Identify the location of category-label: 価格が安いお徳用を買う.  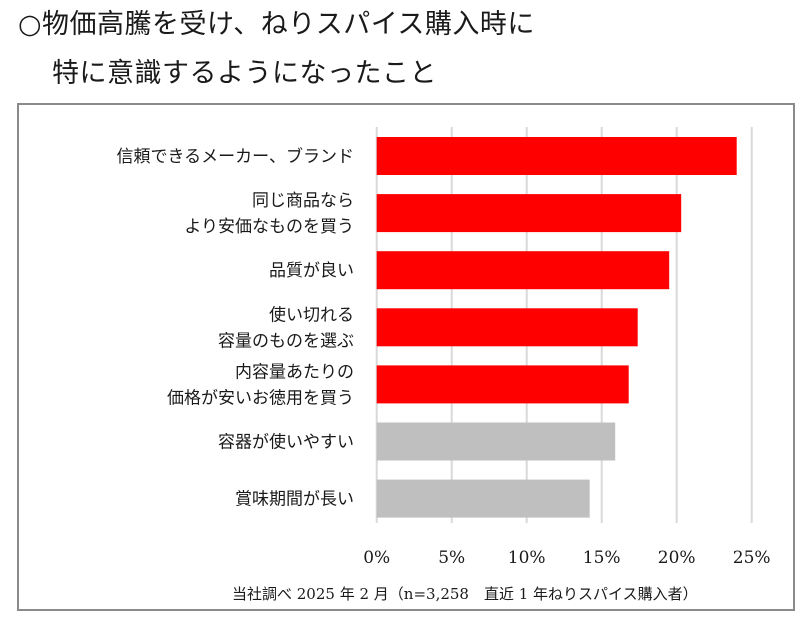
(260, 398).